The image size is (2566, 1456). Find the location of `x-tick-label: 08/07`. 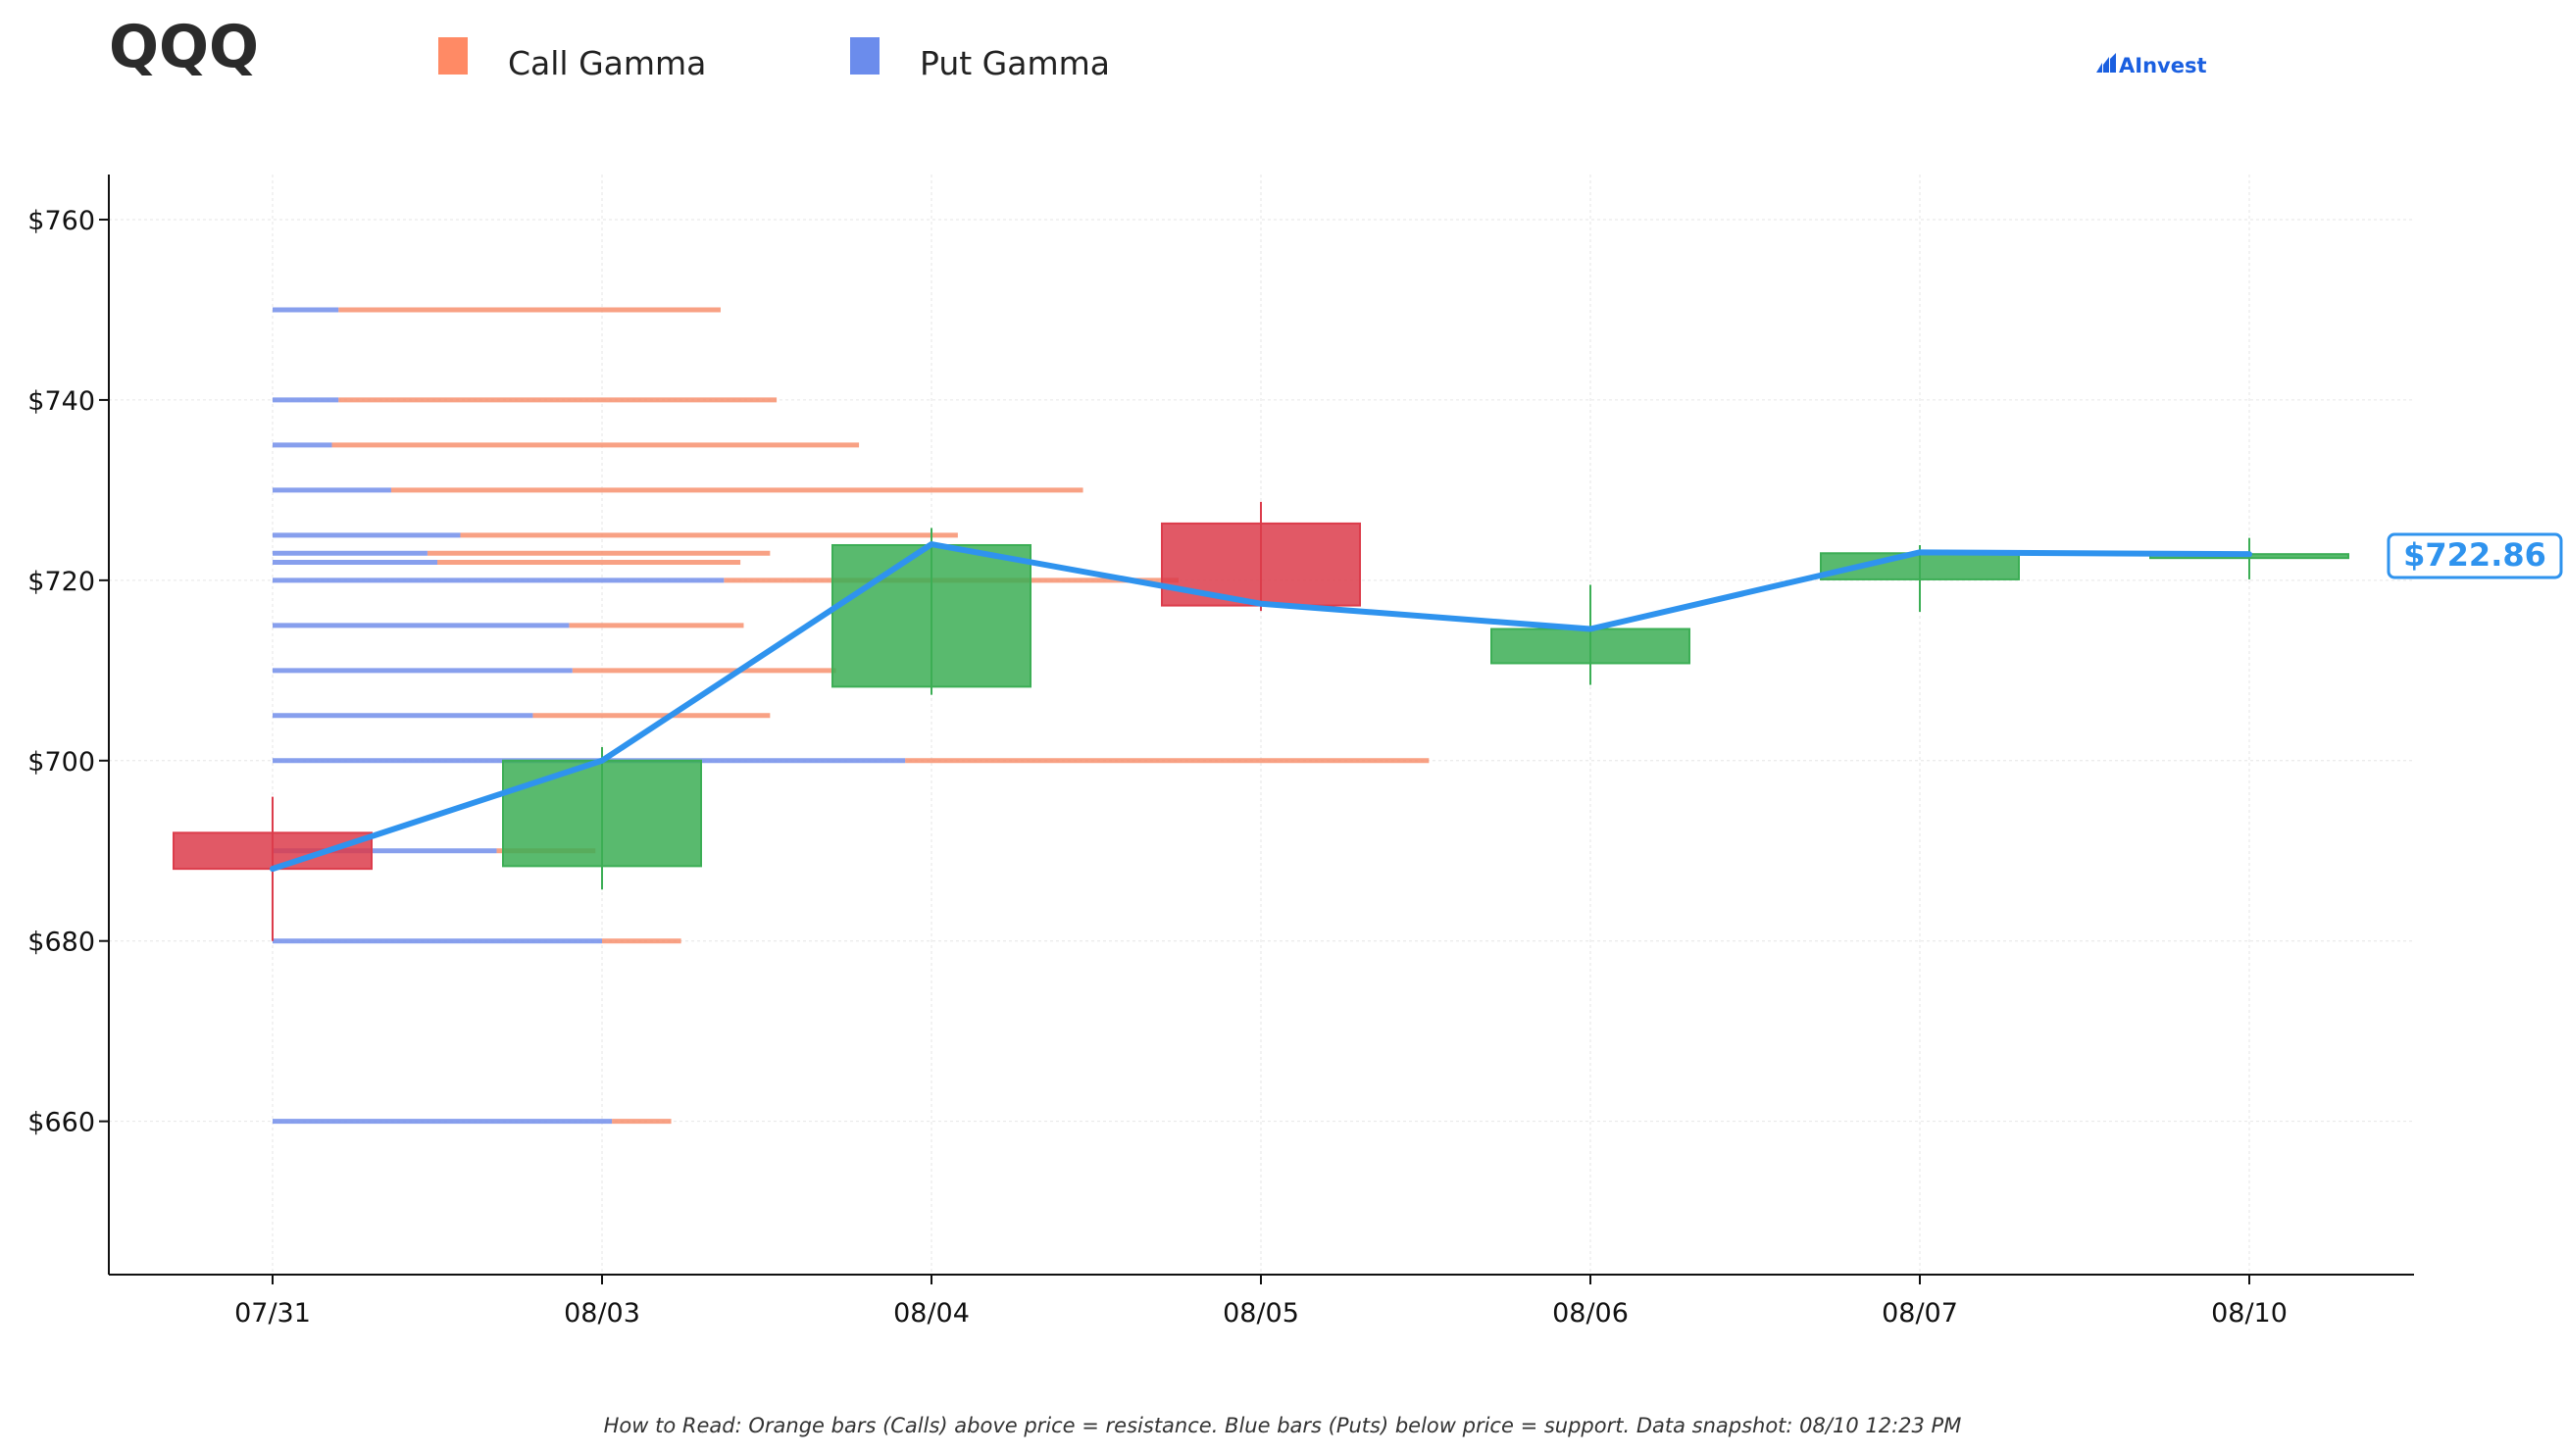

x-tick-label: 08/07 is located at coordinates (1920, 1313).